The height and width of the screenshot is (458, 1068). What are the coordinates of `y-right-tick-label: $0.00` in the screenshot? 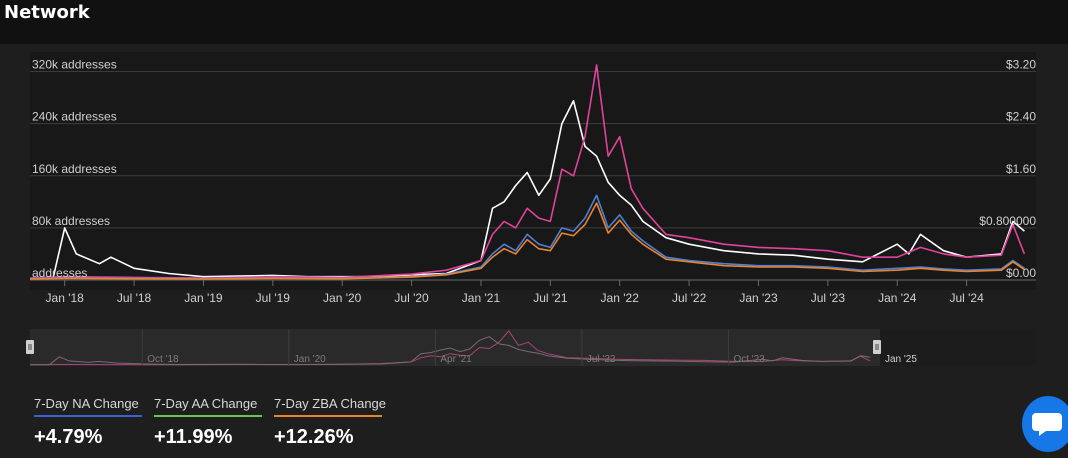 It's located at (1021, 273).